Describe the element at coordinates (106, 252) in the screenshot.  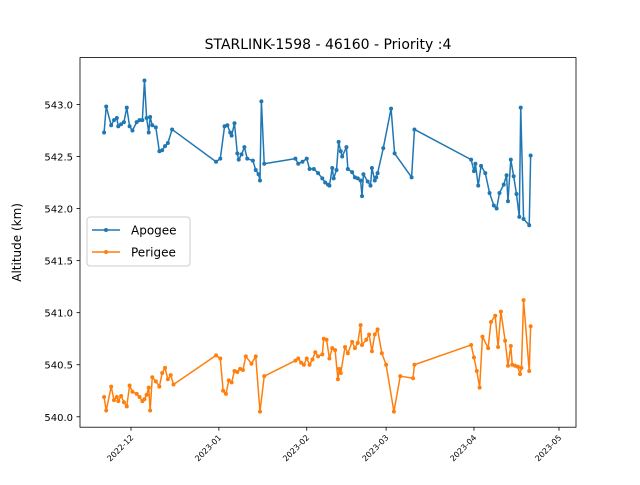
I see `legend-perigee-marker` at that location.